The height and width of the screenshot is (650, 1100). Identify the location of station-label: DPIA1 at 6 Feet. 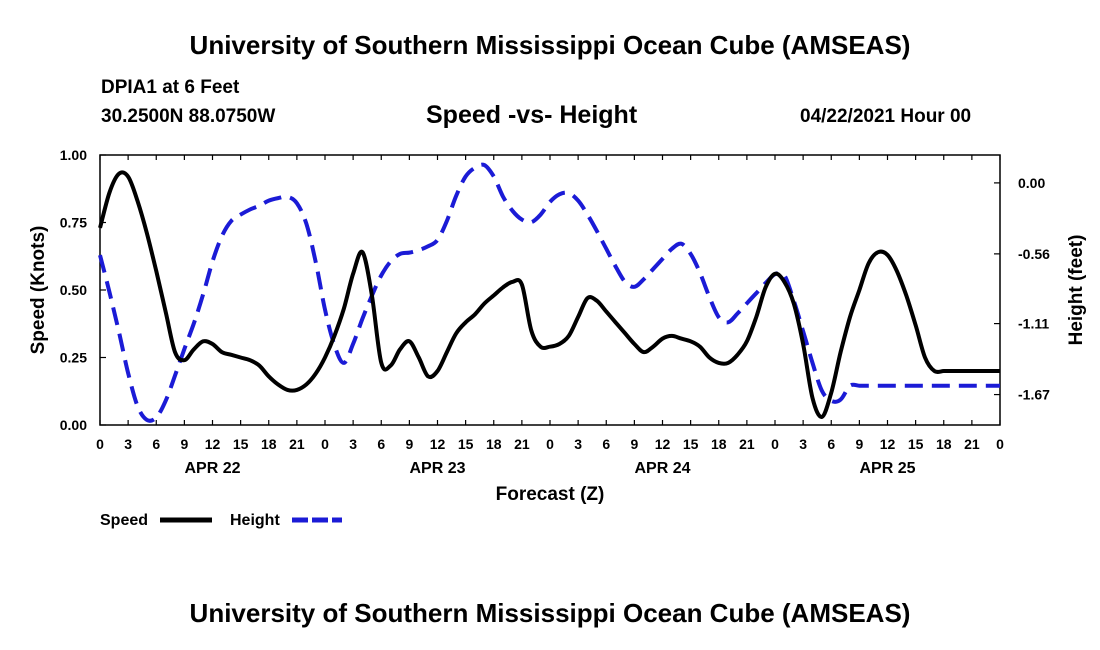
(170, 87).